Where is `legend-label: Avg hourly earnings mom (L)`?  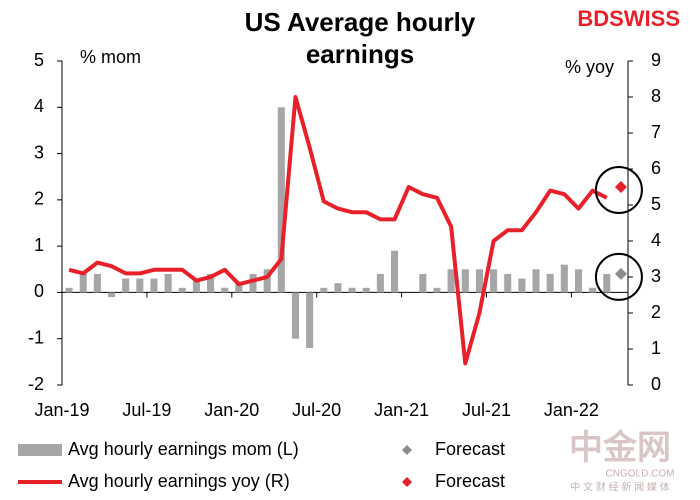
legend-label: Avg hourly earnings mom (L) is located at coordinates (183, 449).